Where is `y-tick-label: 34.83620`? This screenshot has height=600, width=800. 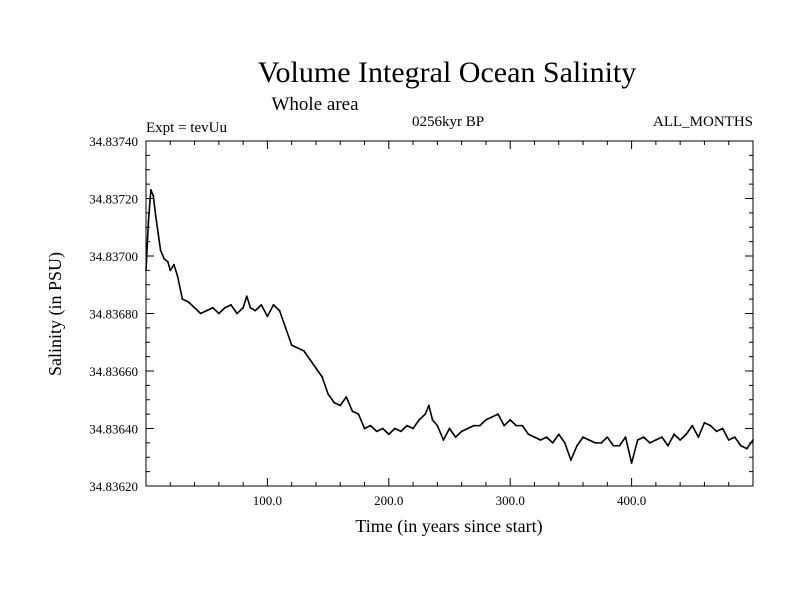
y-tick-label: 34.83620 is located at coordinates (113, 486).